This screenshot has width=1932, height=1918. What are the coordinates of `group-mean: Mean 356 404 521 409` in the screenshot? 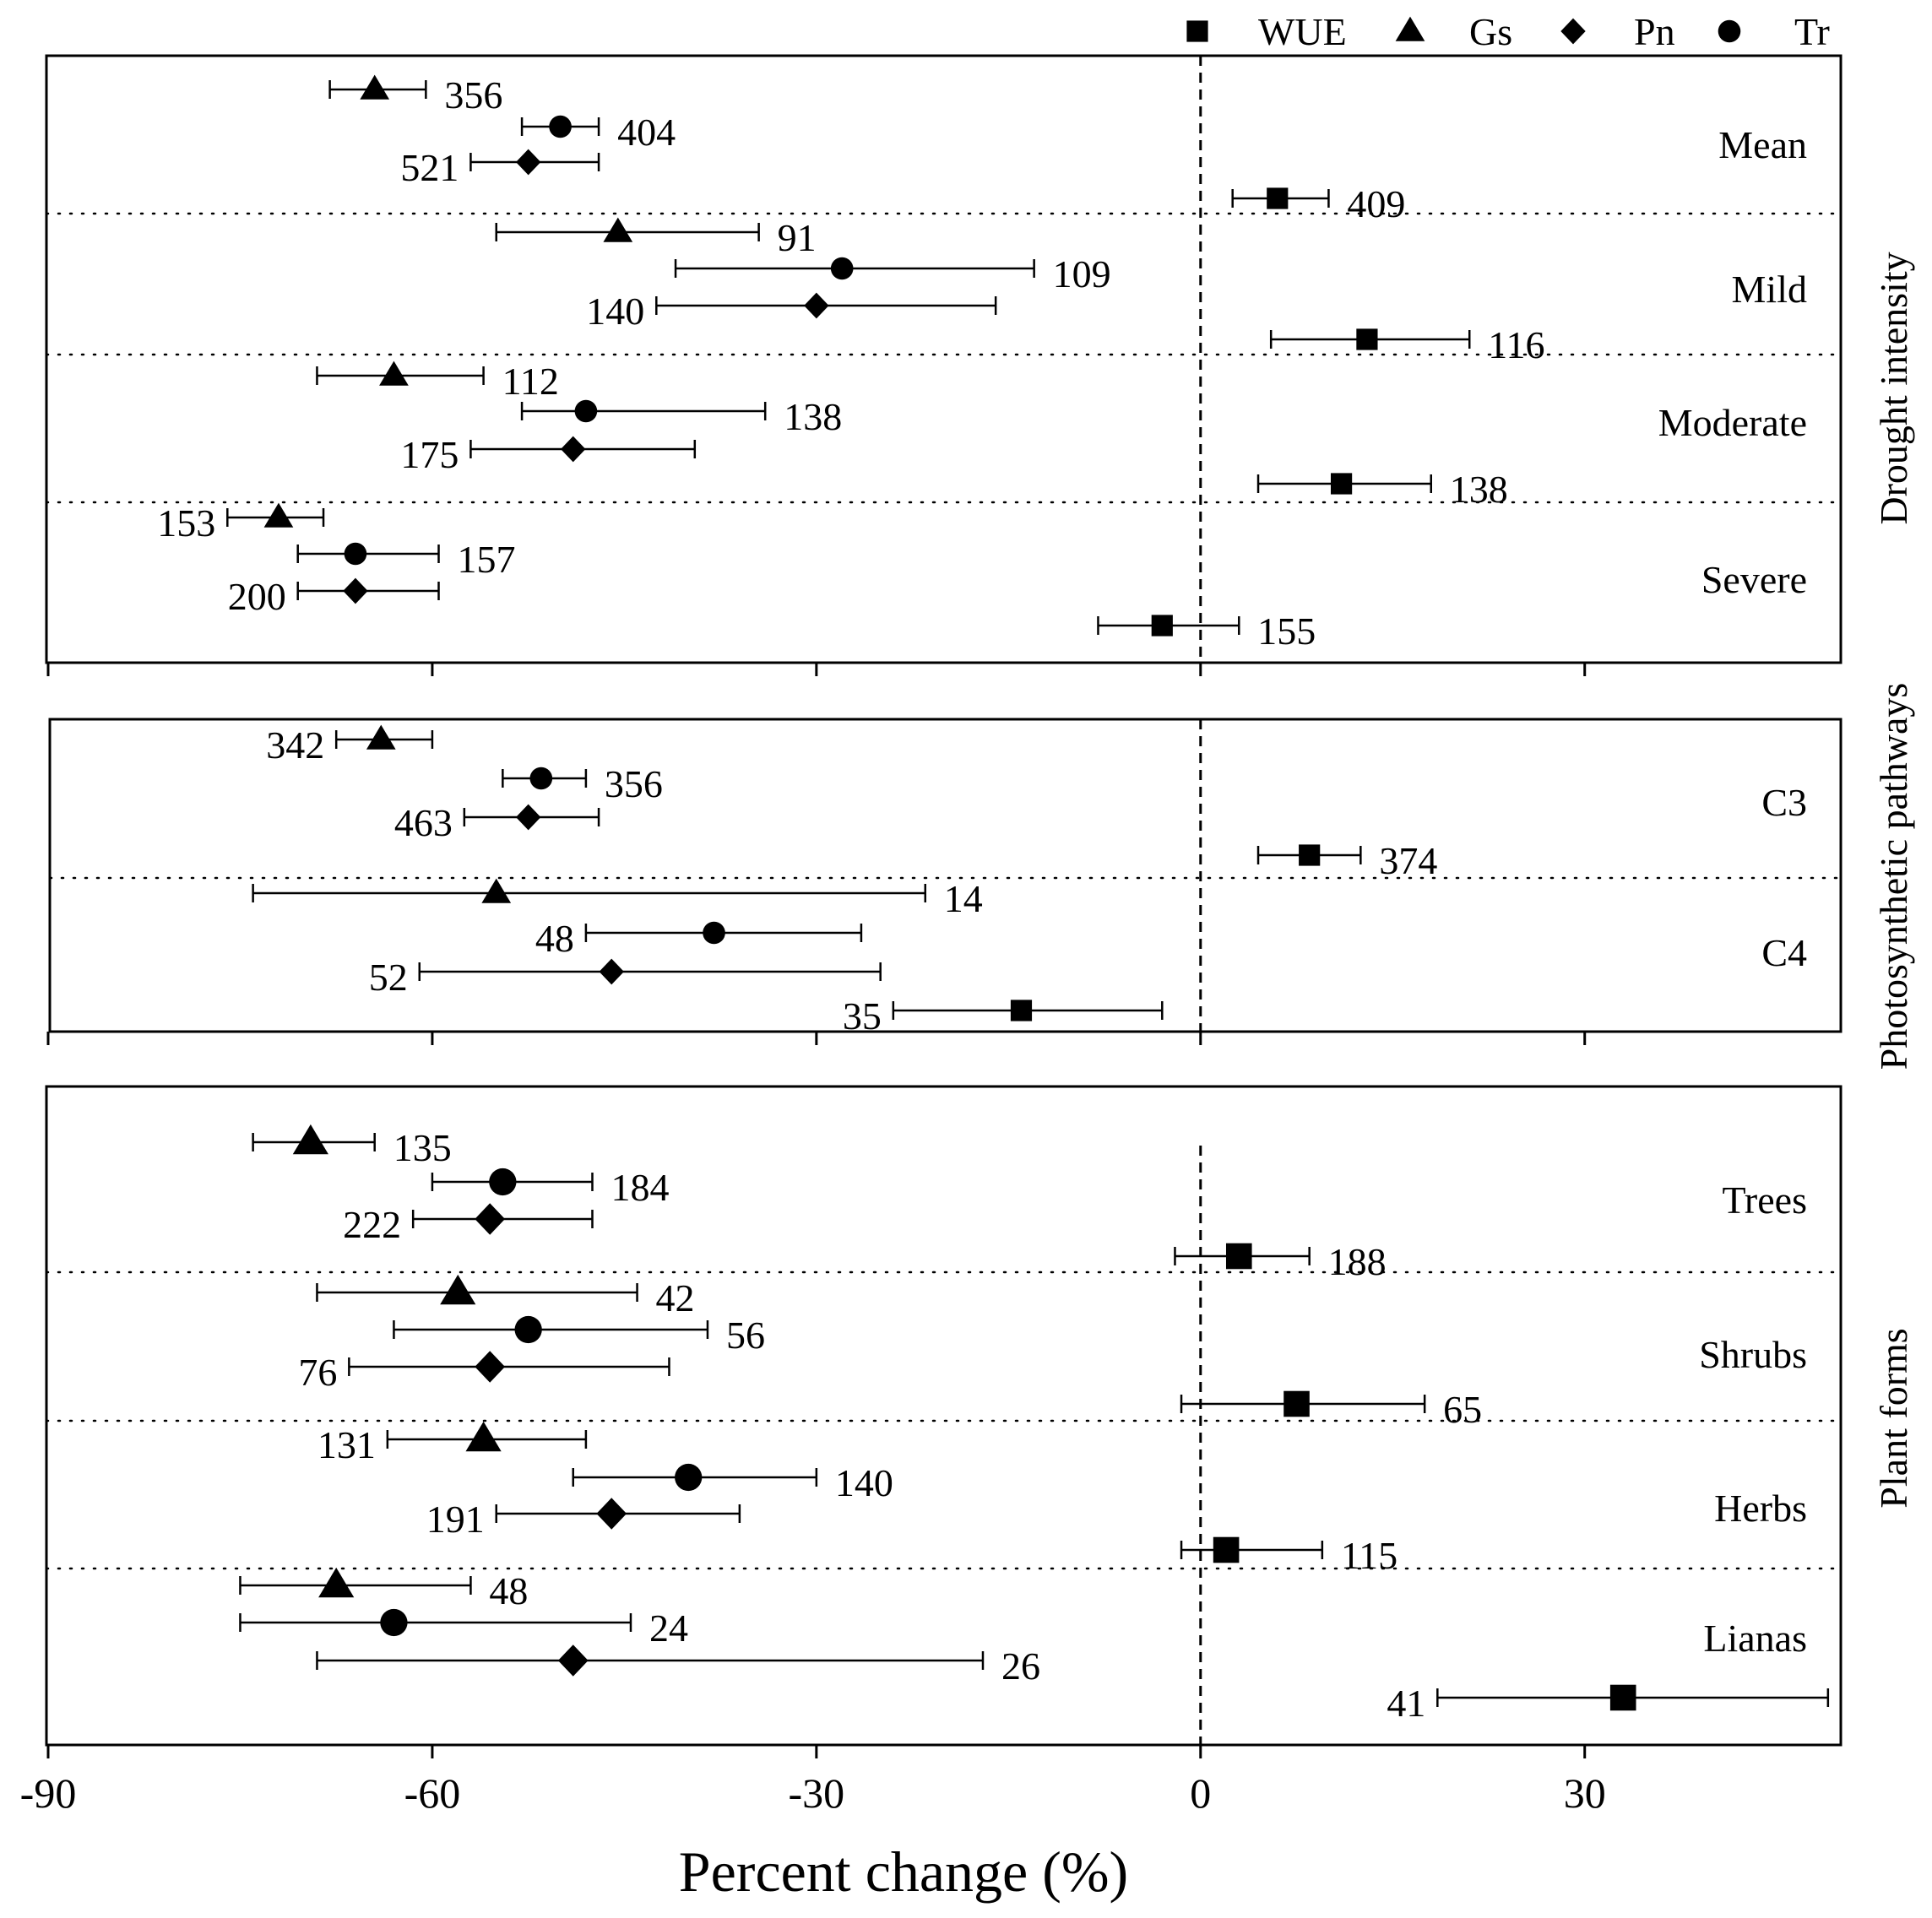 It's located at (1067, 149).